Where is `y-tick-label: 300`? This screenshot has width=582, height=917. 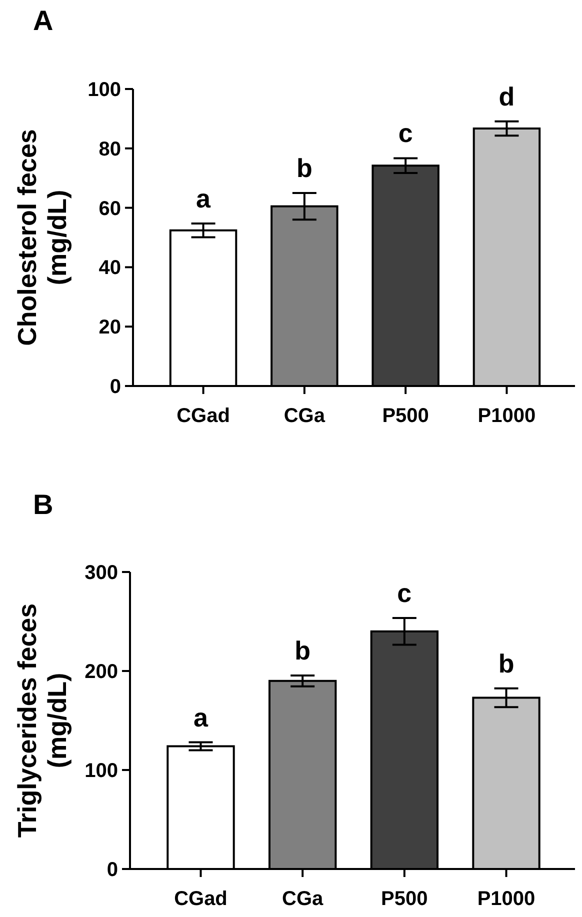
y-tick-label: 300 is located at coordinates (101, 573).